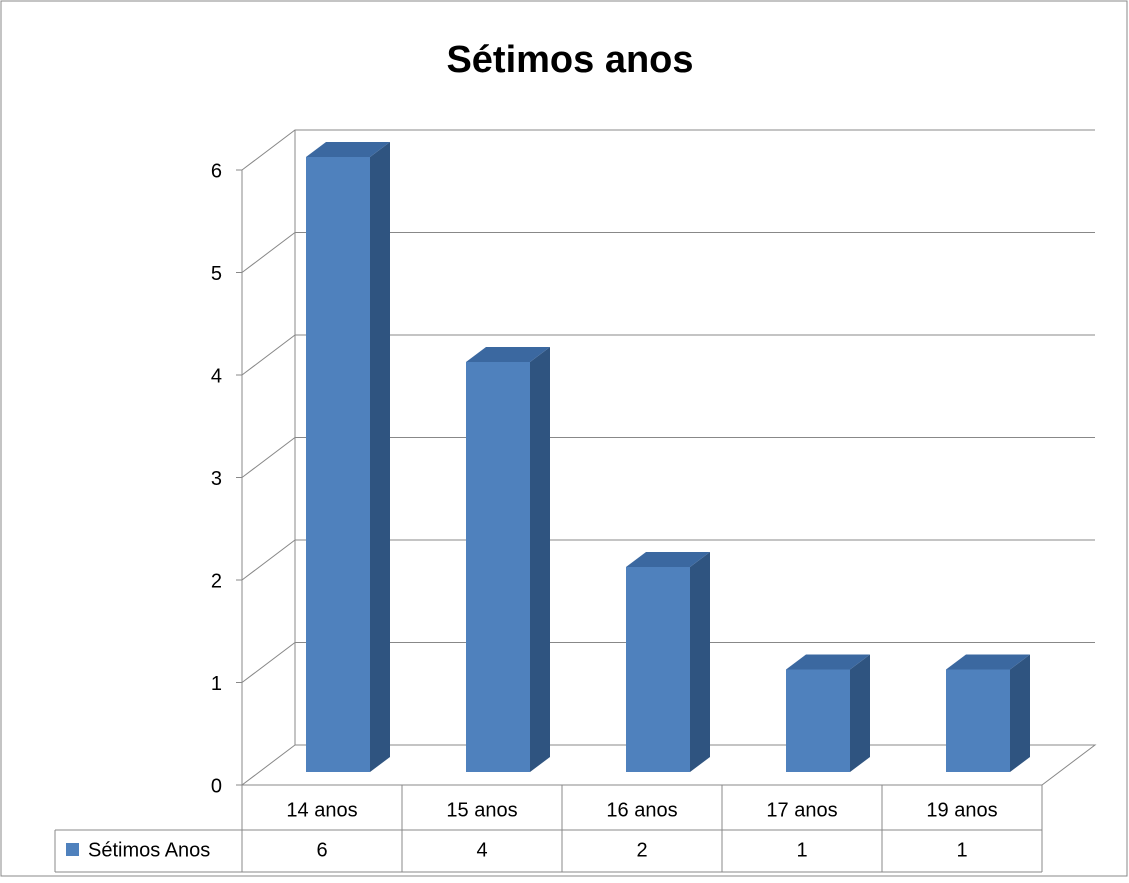 The image size is (1129, 883). Describe the element at coordinates (216, 786) in the screenshot. I see `y-tick-label: 0` at that location.